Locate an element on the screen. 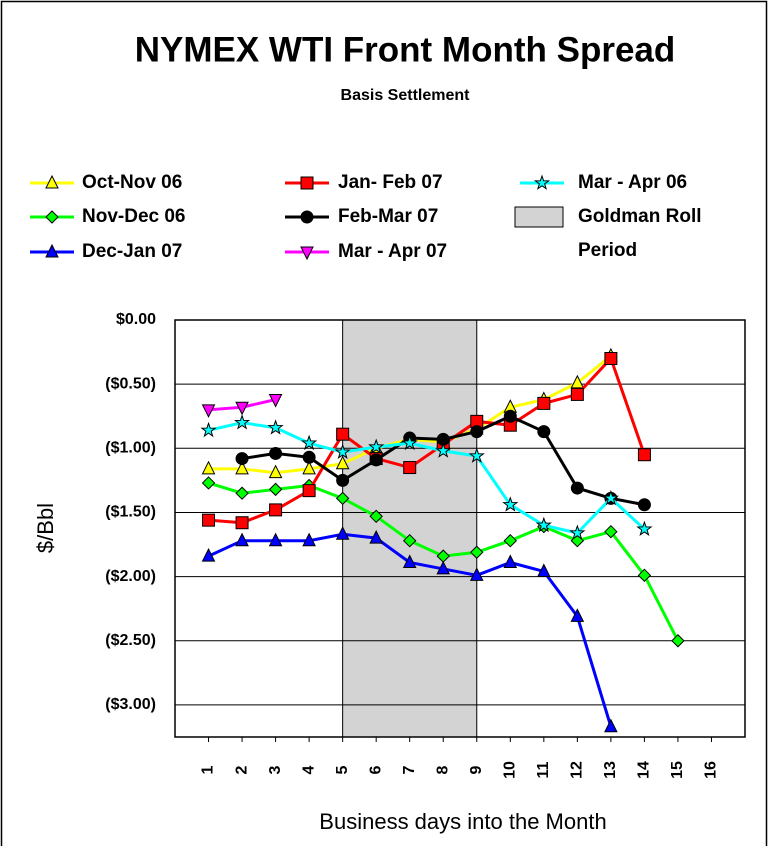  legend-swatch is located at coordinates (539, 217).